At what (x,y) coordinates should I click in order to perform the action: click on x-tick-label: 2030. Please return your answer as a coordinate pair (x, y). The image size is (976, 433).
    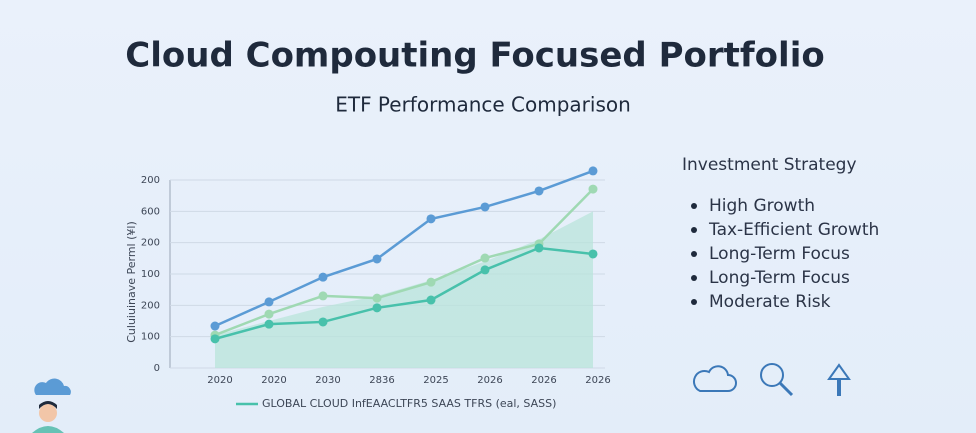
    Looking at the image, I should click on (327, 380).